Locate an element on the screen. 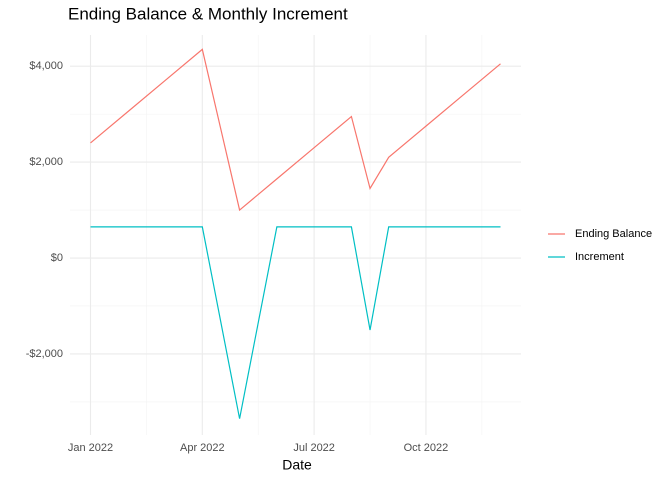  y-tick-label: $4,000 is located at coordinates (46, 66).